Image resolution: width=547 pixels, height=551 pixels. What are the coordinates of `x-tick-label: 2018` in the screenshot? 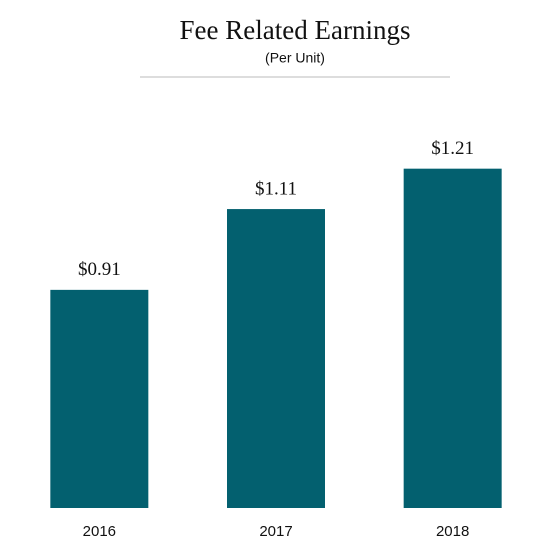 It's located at (452, 531).